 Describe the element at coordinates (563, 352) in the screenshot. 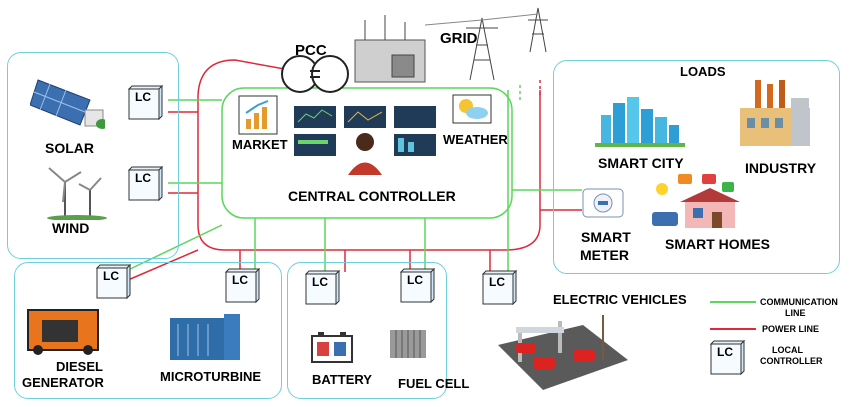

I see `ev-charging-icon` at that location.